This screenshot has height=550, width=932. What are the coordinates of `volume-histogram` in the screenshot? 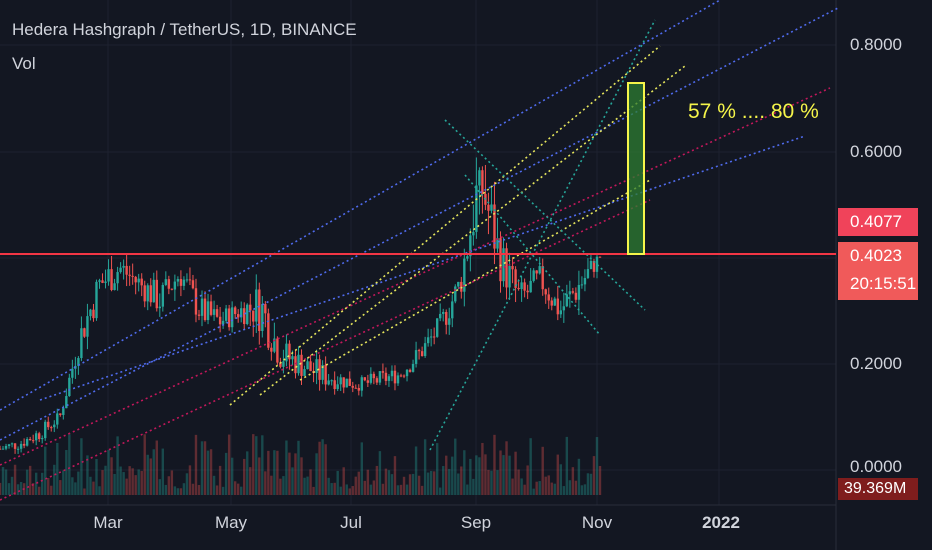 It's located at (301, 464).